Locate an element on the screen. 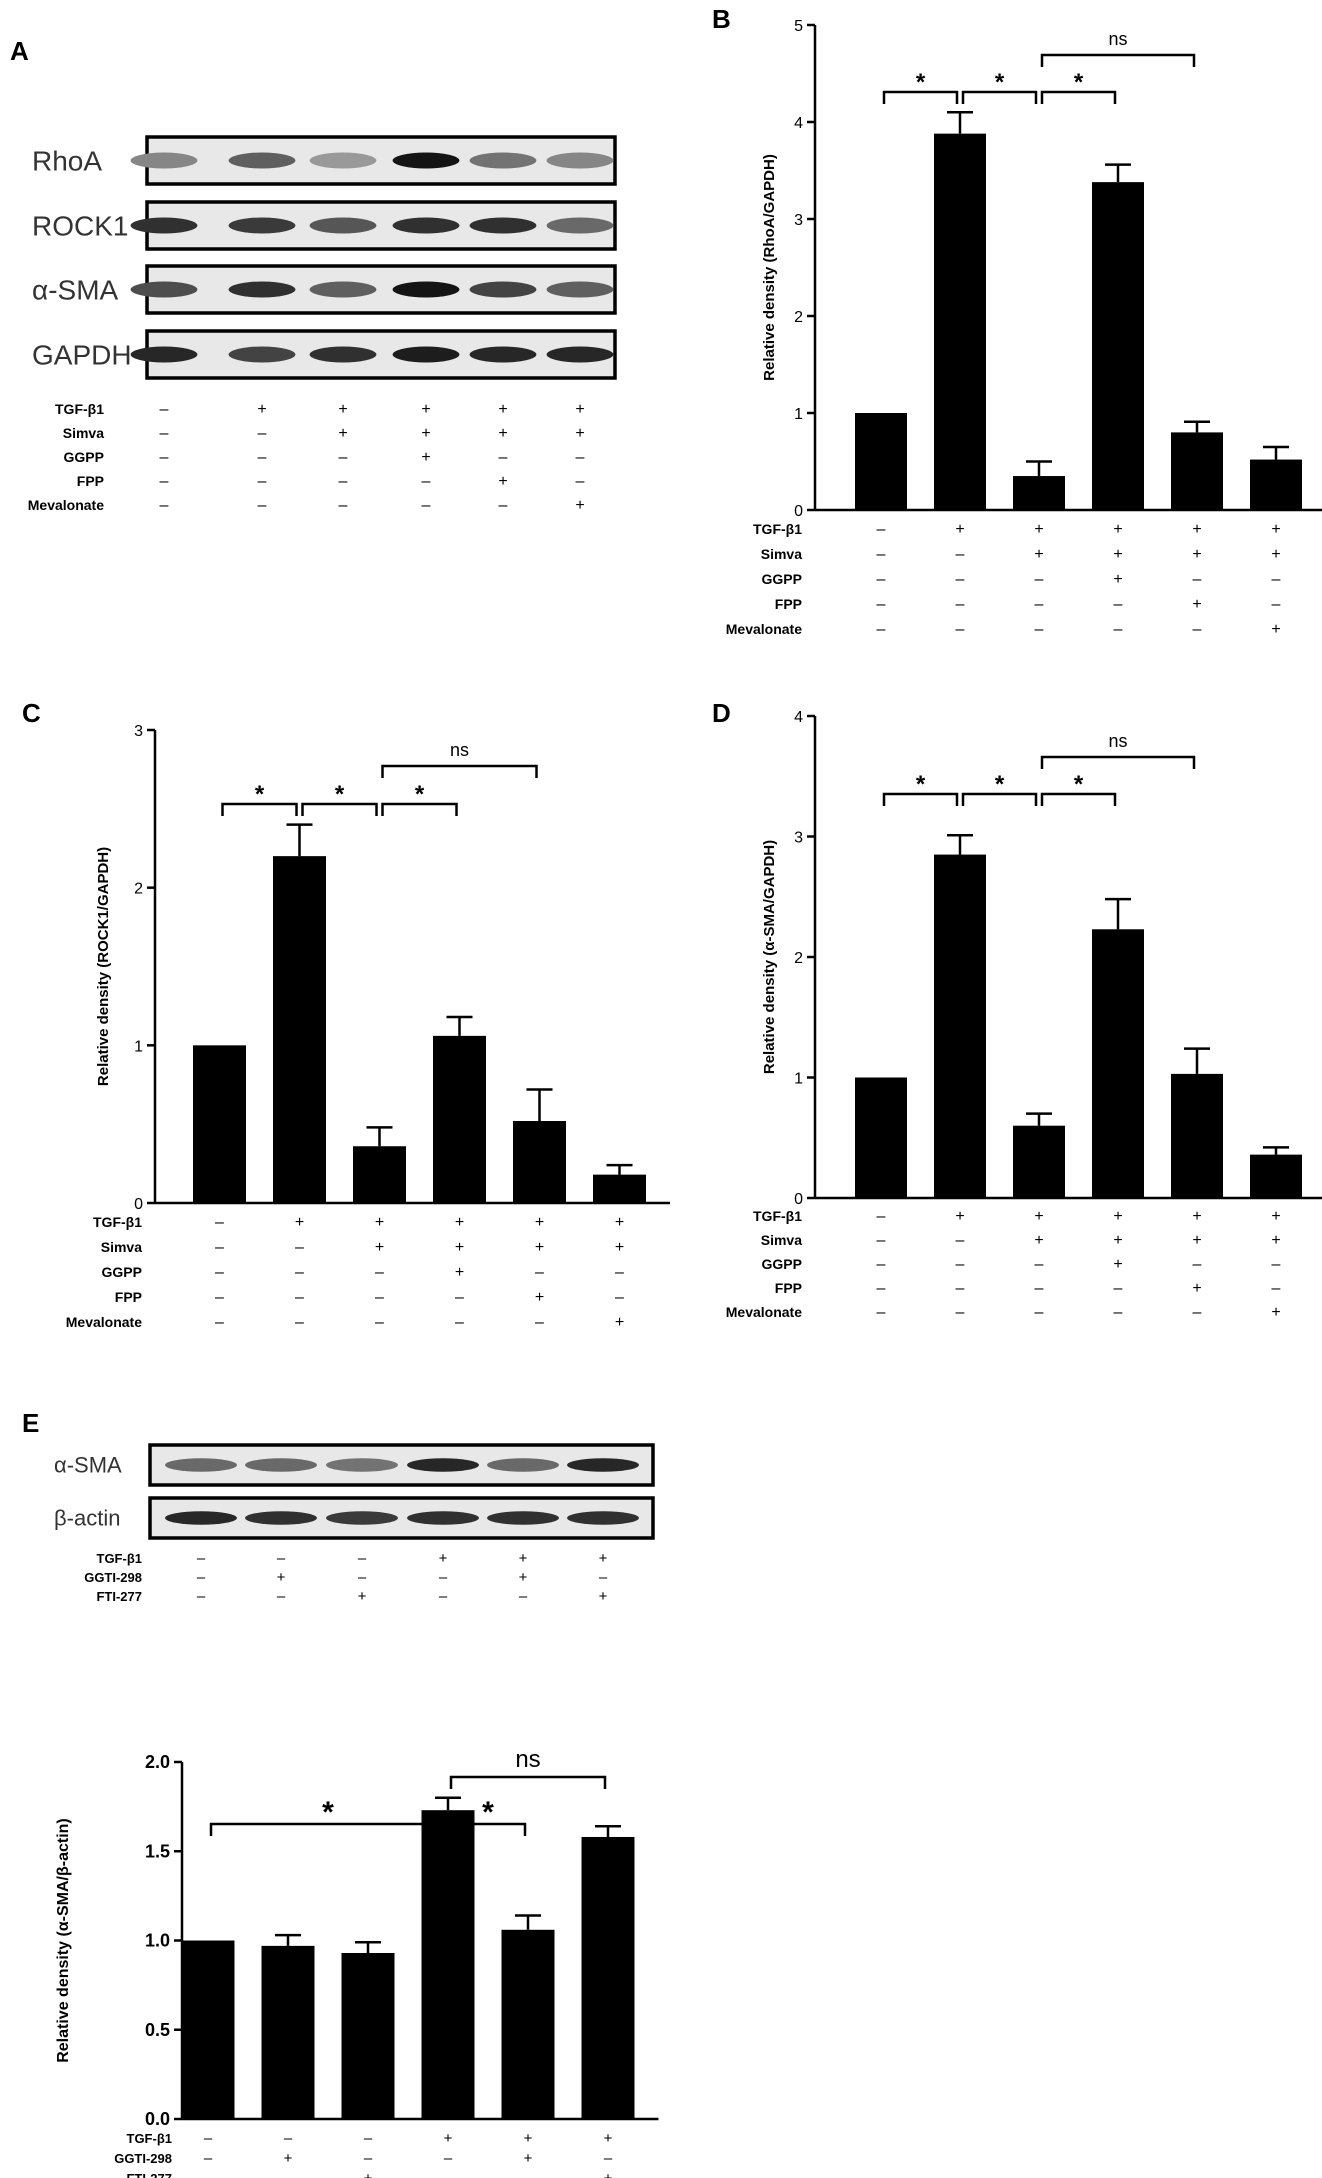 The image size is (1322, 2178). chart-b-condition-label: Mevalonate is located at coordinates (764, 629).